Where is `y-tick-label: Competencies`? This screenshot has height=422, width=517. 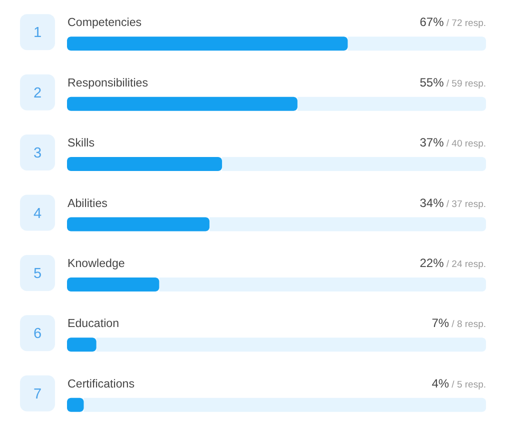 y-tick-label: Competencies is located at coordinates (105, 23).